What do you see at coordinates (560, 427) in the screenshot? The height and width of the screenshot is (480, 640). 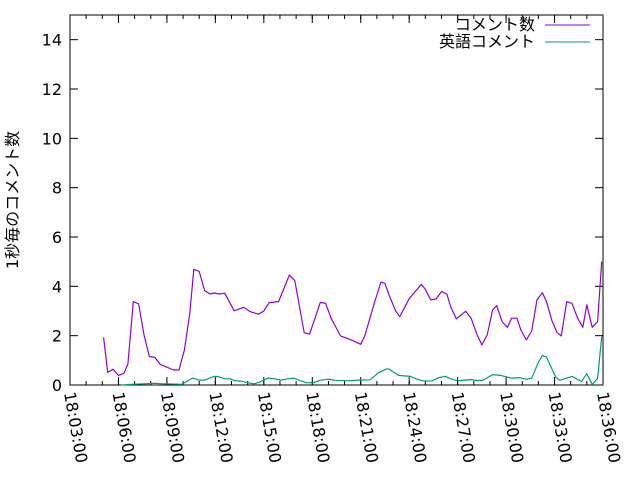 I see `x-tick-label: 18:33:00` at bounding box center [560, 427].